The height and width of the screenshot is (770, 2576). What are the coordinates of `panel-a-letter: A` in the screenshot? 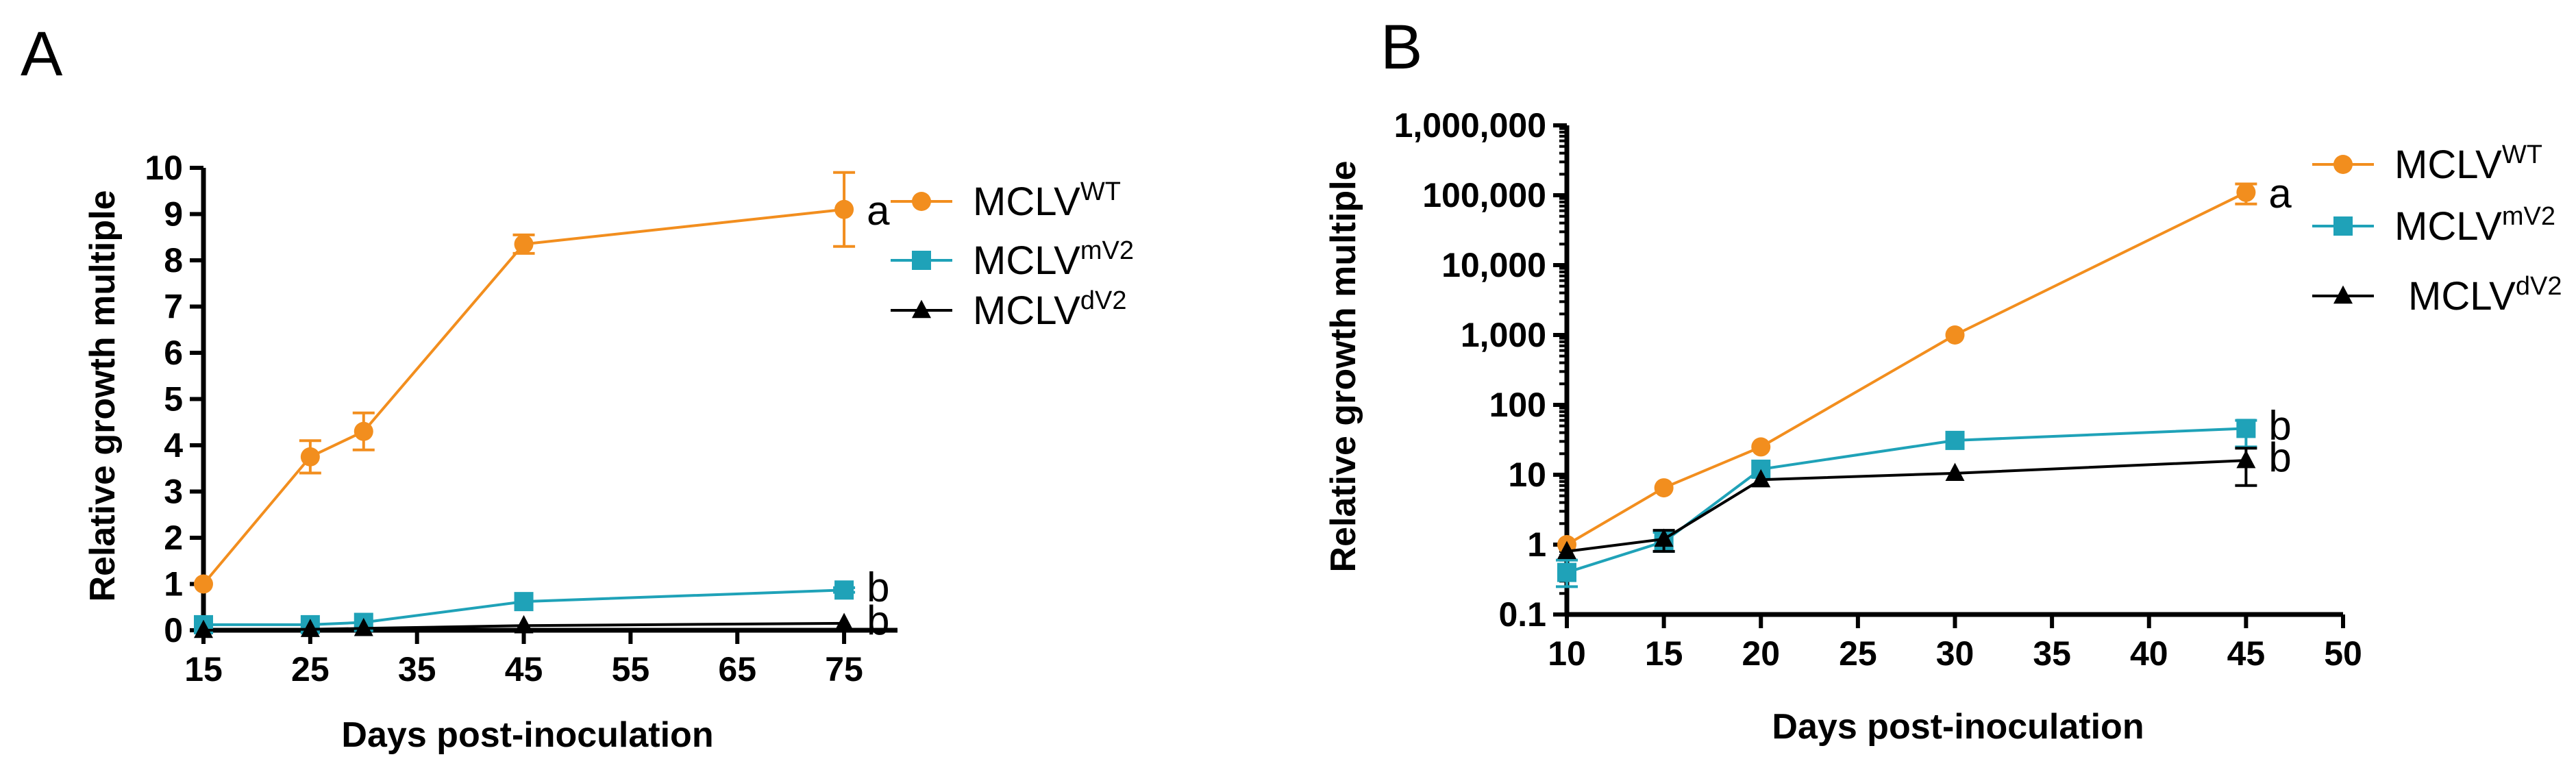 It's located at (42, 54).